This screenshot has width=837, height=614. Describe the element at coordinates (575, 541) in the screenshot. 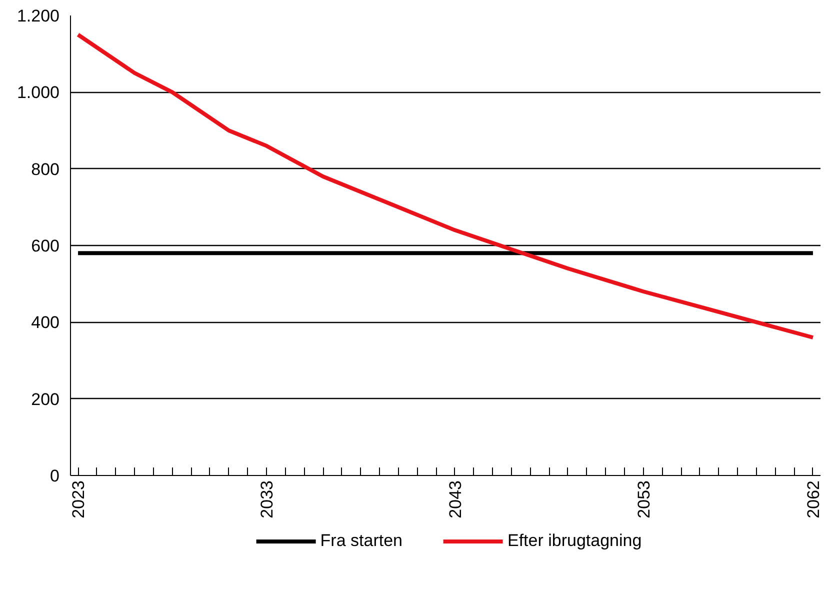

I see `legend-label: Efter ibrugtagning` at that location.